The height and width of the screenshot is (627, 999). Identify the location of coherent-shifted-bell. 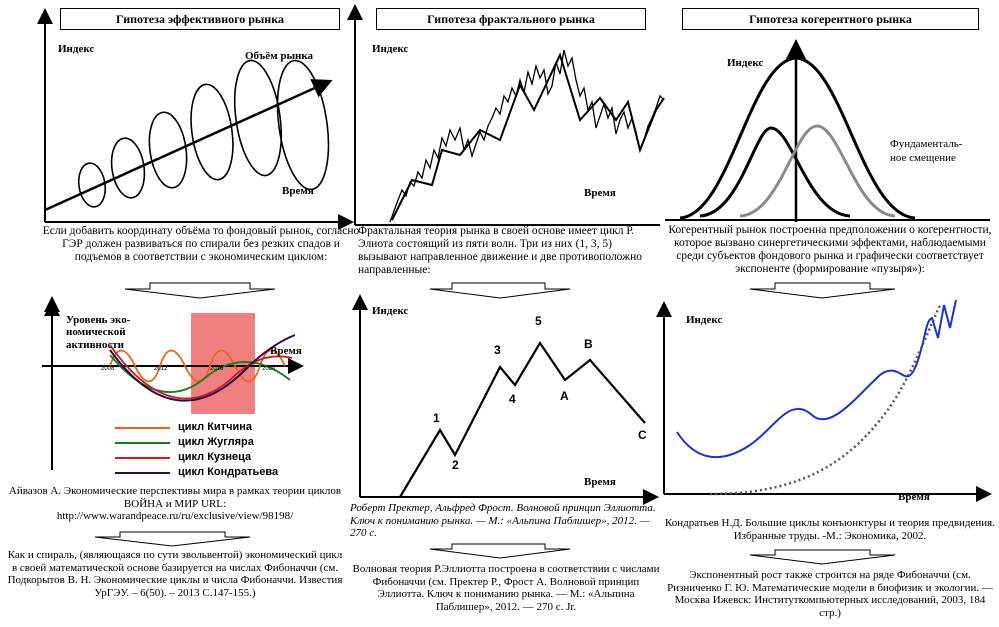
(817, 171).